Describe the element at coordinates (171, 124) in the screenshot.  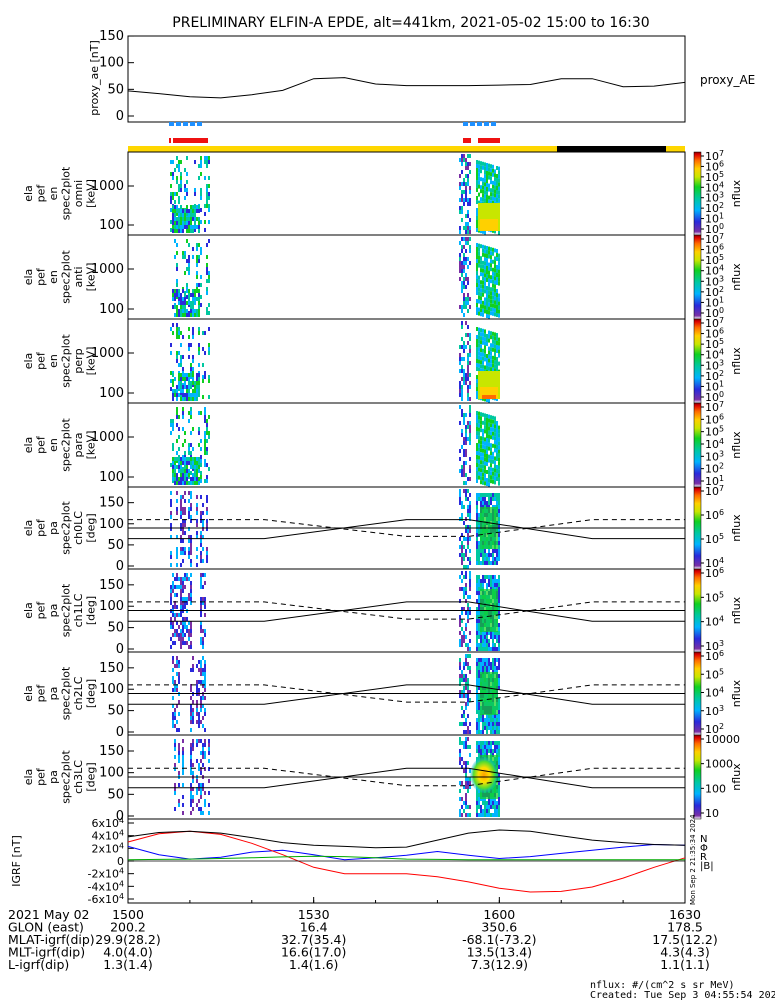
I see `blue-segment-marker` at that location.